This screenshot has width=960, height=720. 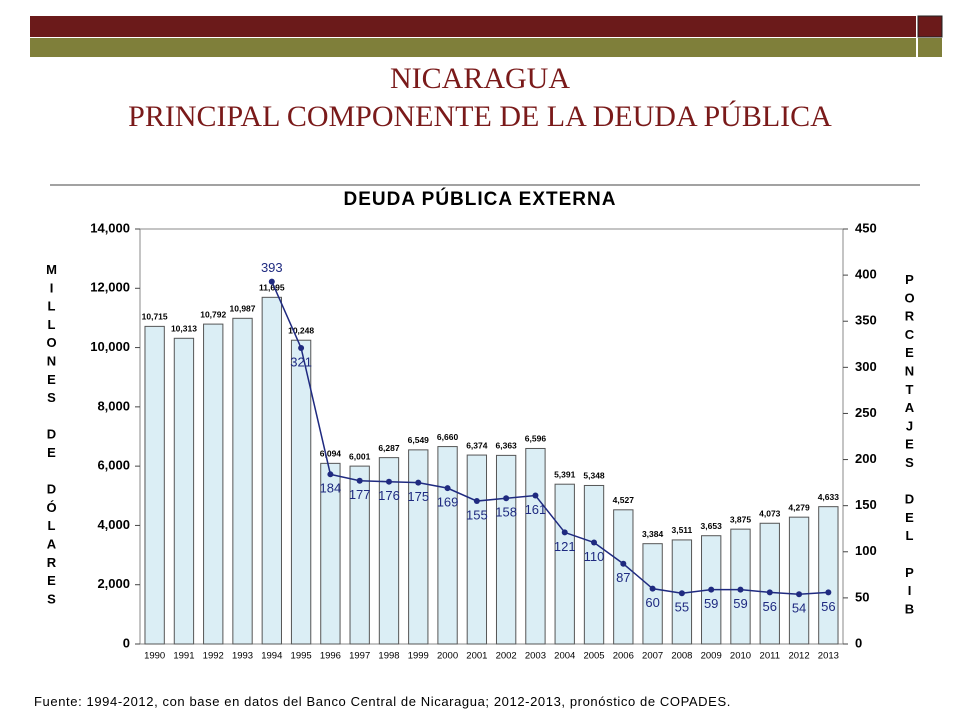 What do you see at coordinates (866, 274) in the screenshot?
I see `y2-tick-label: 400` at bounding box center [866, 274].